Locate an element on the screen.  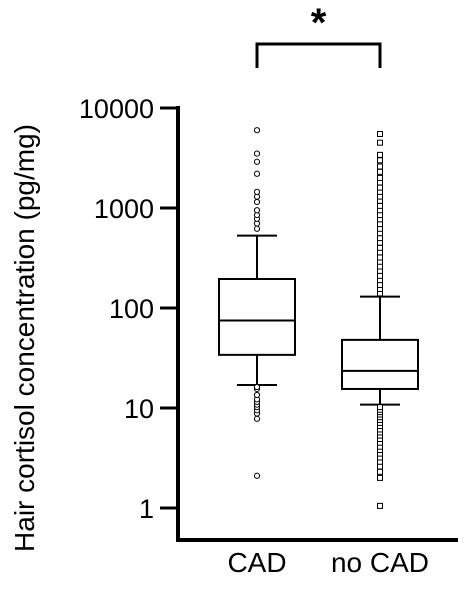
x-category-label: no CAD is located at coordinates (380, 562).